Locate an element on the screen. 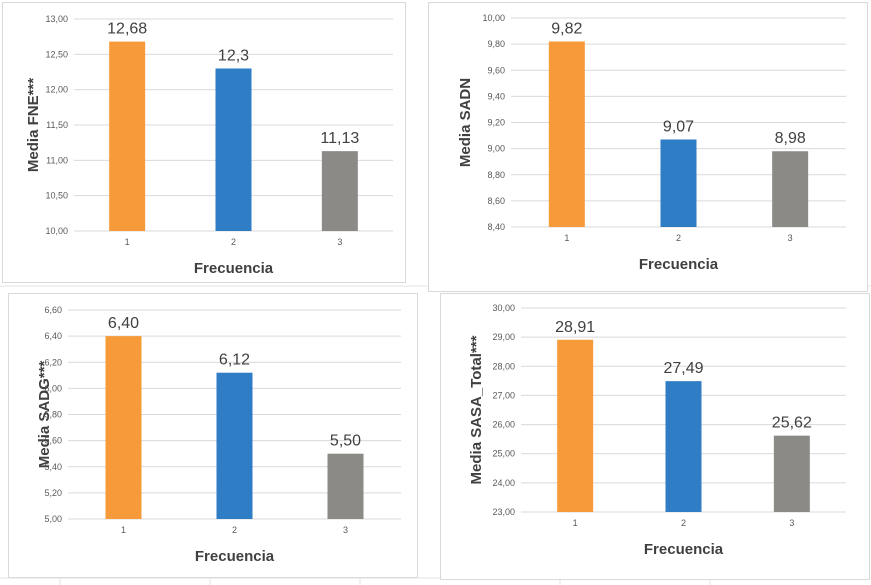 The image size is (871, 585). y-tick-label: 24,00 is located at coordinates (503, 483).